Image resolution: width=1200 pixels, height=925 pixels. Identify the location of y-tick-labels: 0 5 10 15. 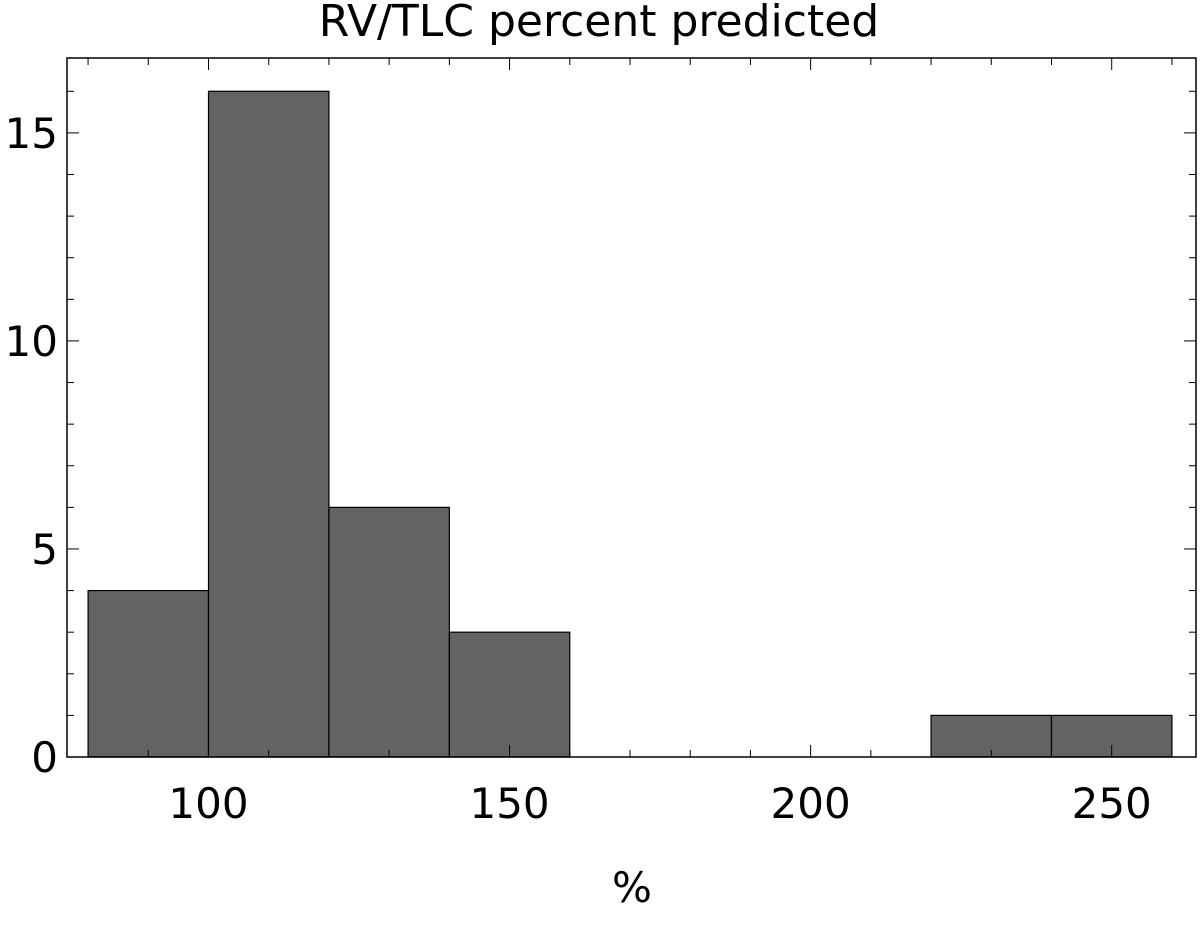
(31, 445).